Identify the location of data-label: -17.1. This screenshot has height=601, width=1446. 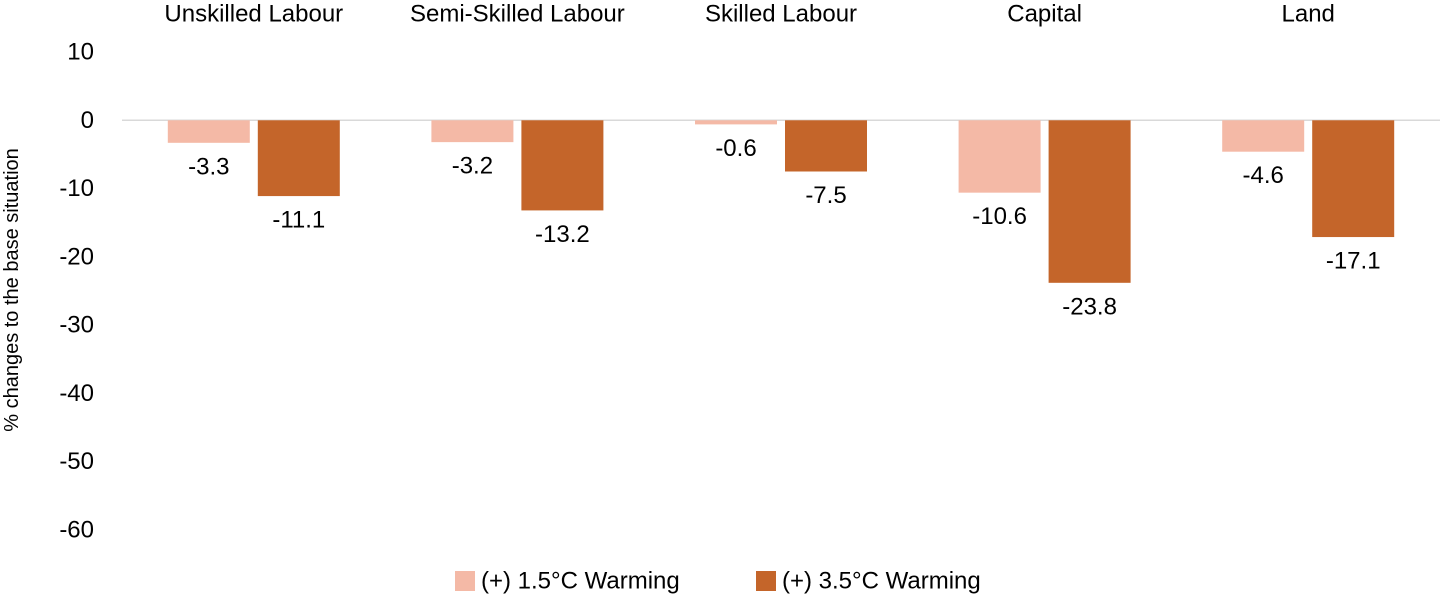
(1353, 261).